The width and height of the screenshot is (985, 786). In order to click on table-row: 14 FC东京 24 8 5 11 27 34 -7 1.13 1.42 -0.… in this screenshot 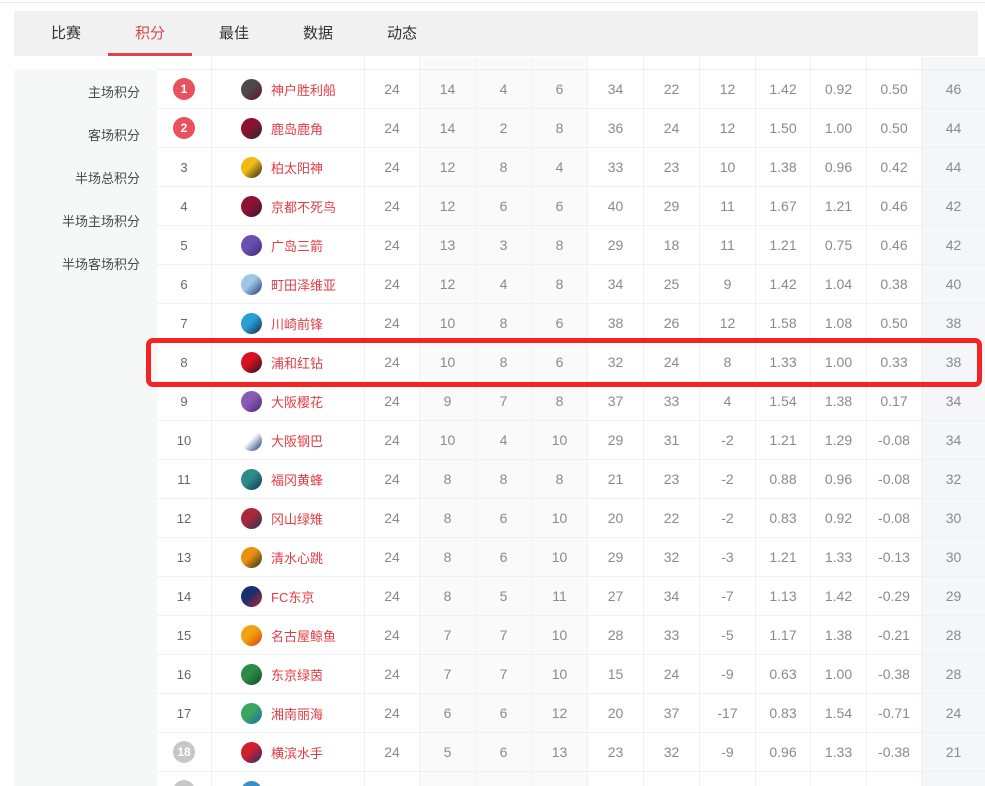, I will do `click(571, 596)`.